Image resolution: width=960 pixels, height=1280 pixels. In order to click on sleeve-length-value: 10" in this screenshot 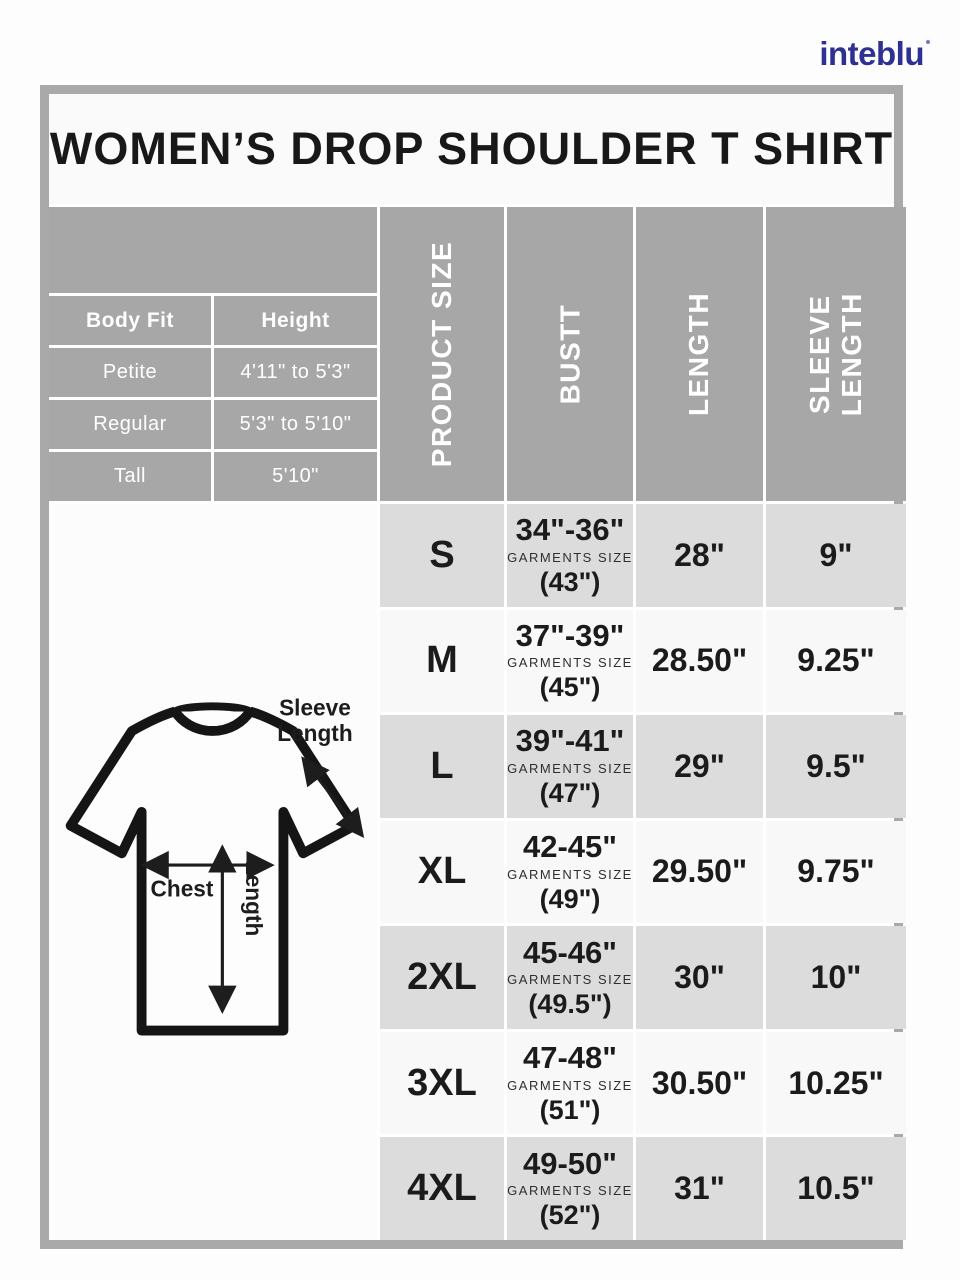, I will do `click(836, 977)`.